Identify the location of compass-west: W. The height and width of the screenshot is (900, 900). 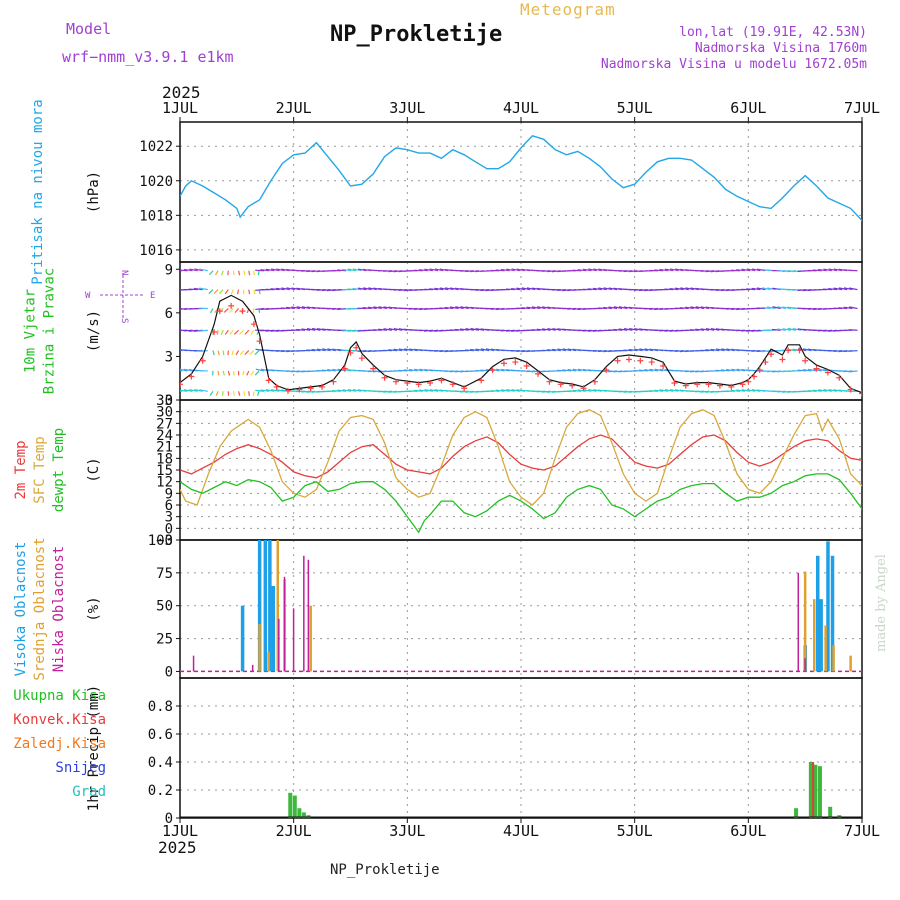
(88, 296).